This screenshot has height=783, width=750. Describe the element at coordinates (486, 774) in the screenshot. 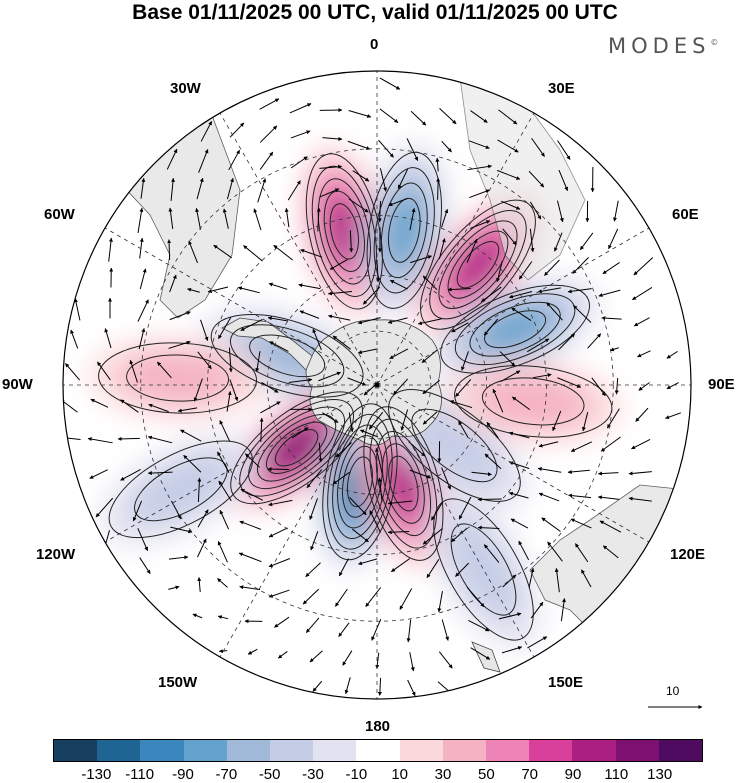

I see `colorbar-tick-label: 50` at that location.